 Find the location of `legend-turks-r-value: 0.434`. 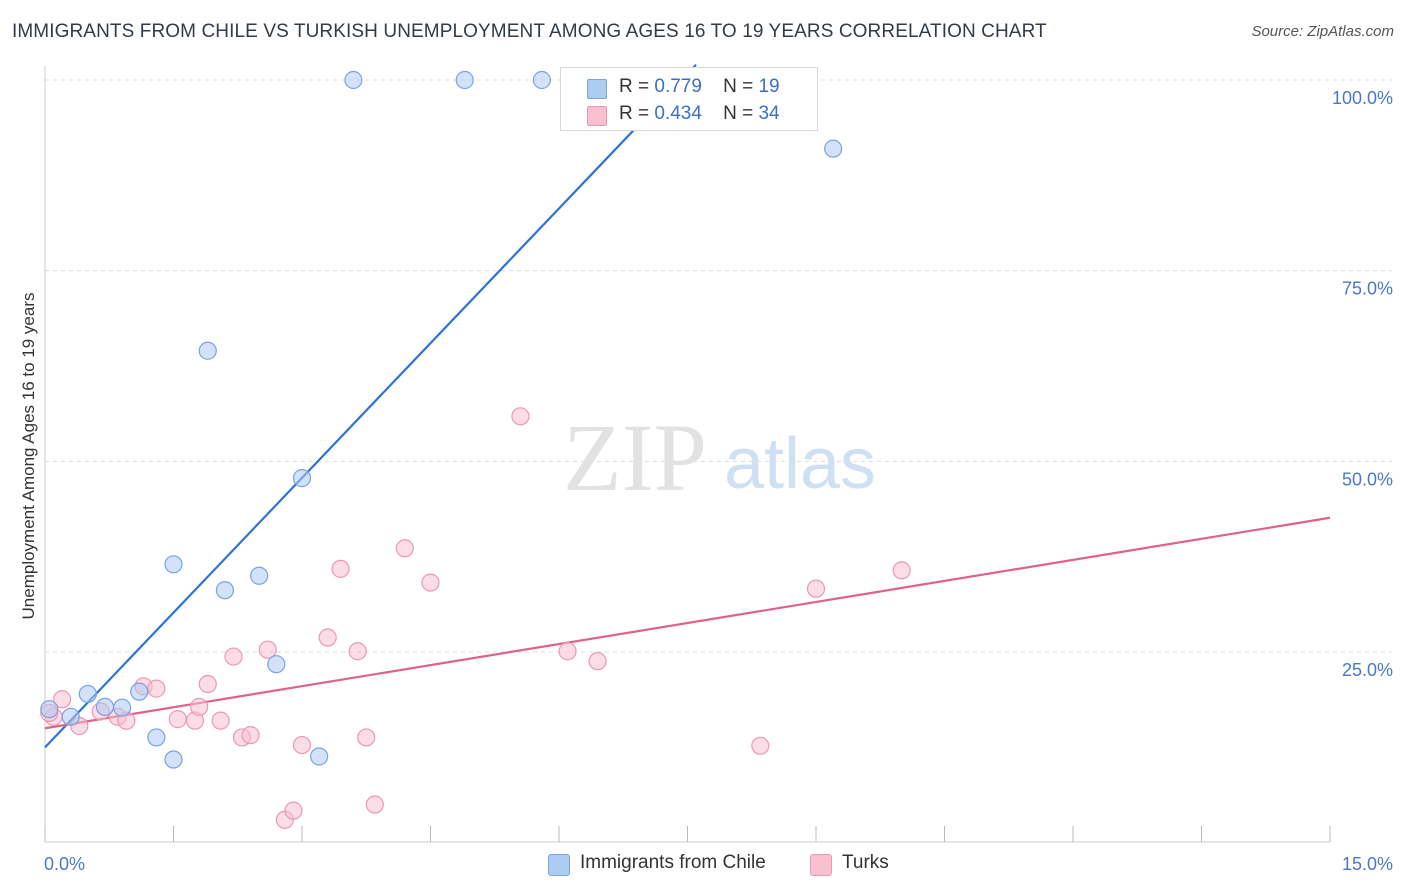

legend-turks-r-value: 0.434 is located at coordinates (678, 113).